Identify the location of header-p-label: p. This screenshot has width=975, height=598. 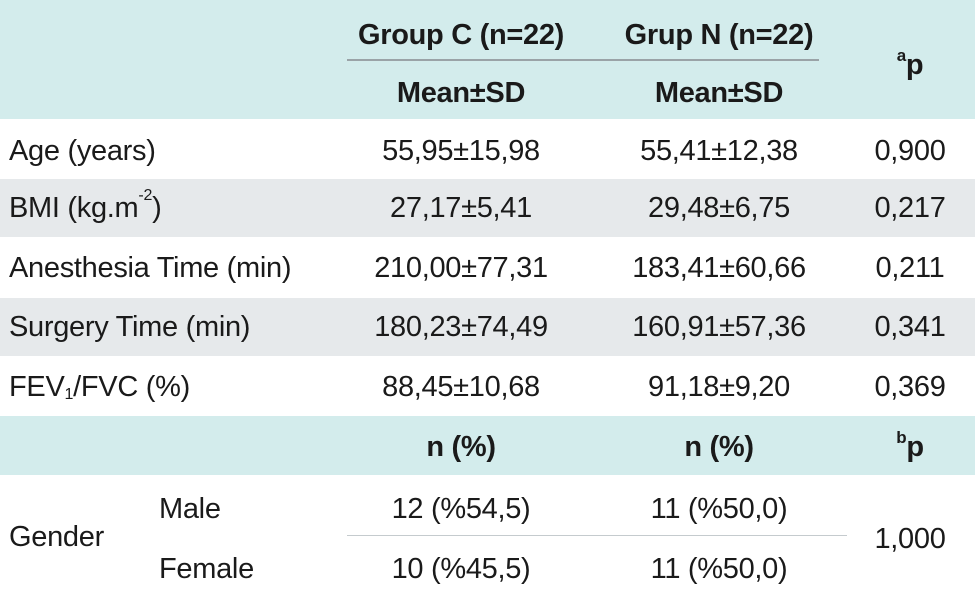
(914, 64).